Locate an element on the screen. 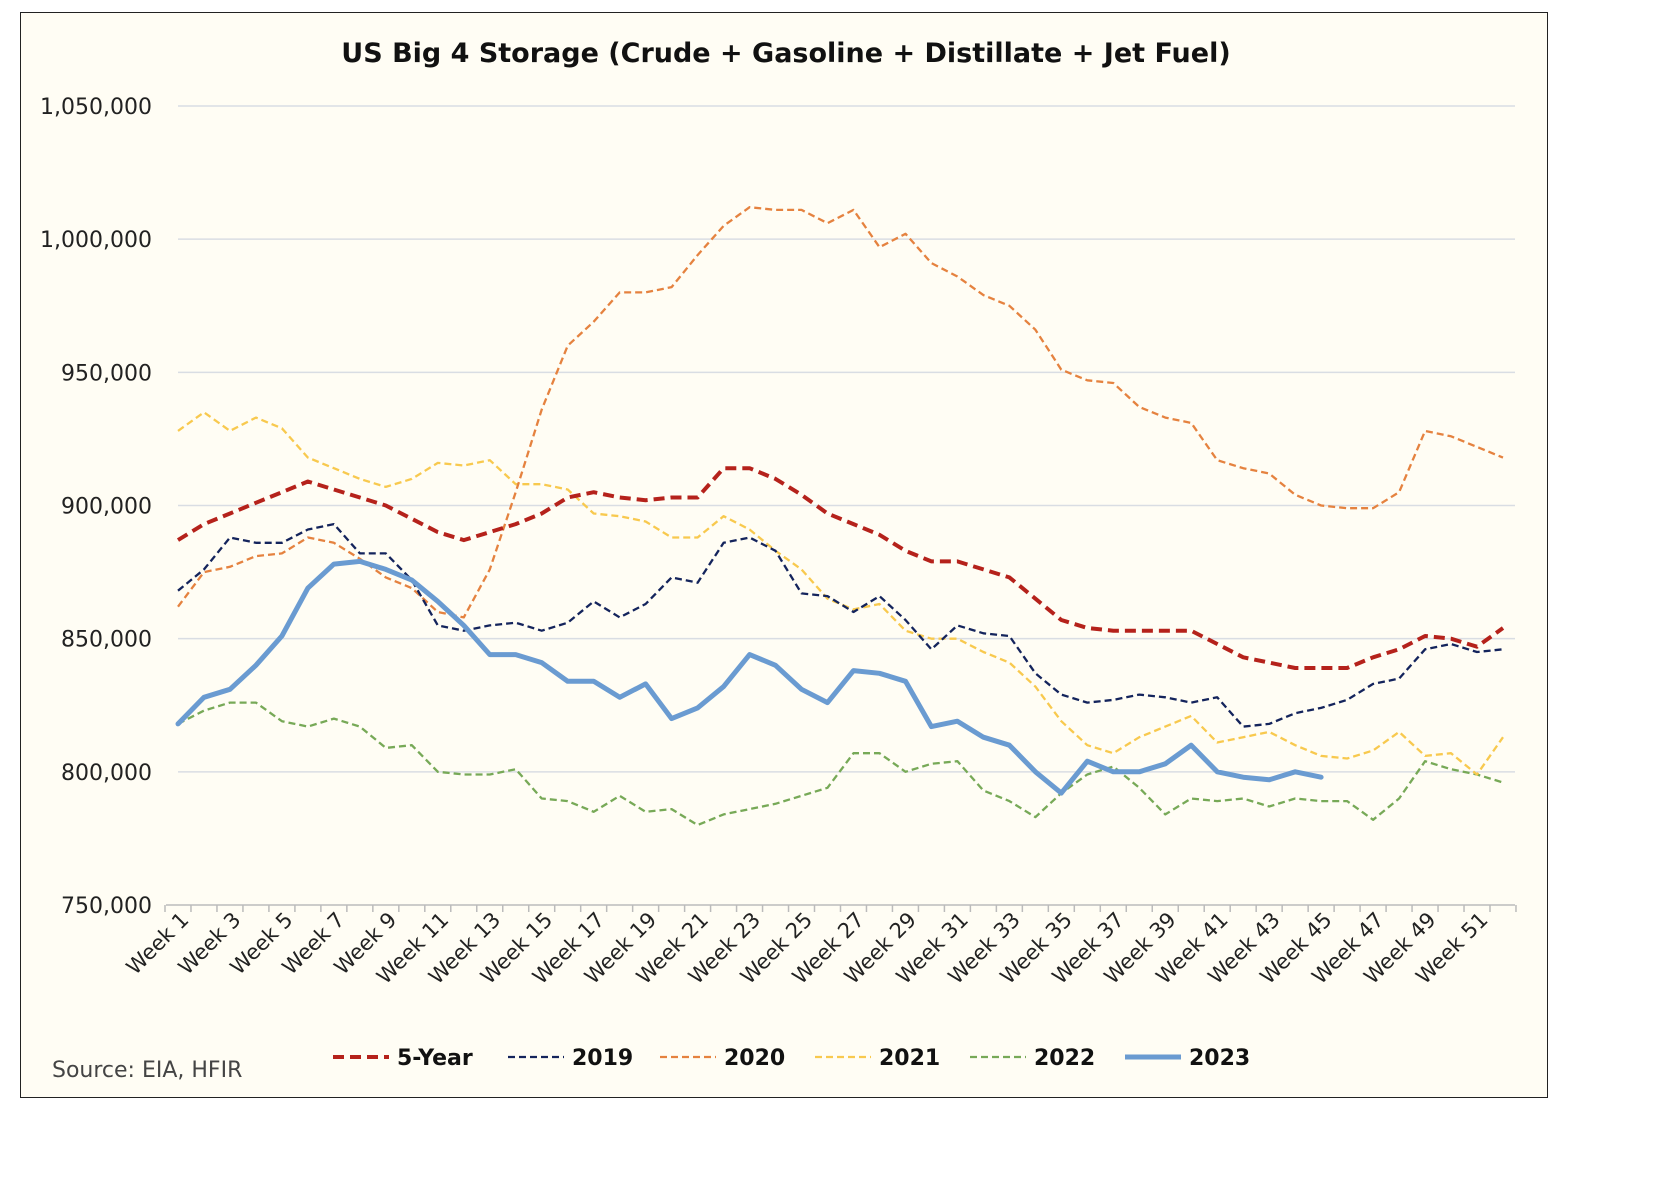  legend-label-2022: 2022 is located at coordinates (1064, 1058).